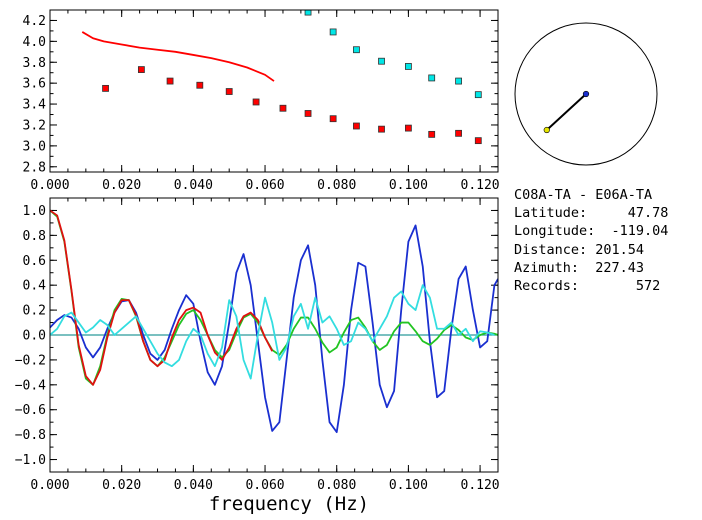  What do you see at coordinates (30, 435) in the screenshot?
I see `bottom-y-tick-label: −0.8` at bounding box center [30, 435].